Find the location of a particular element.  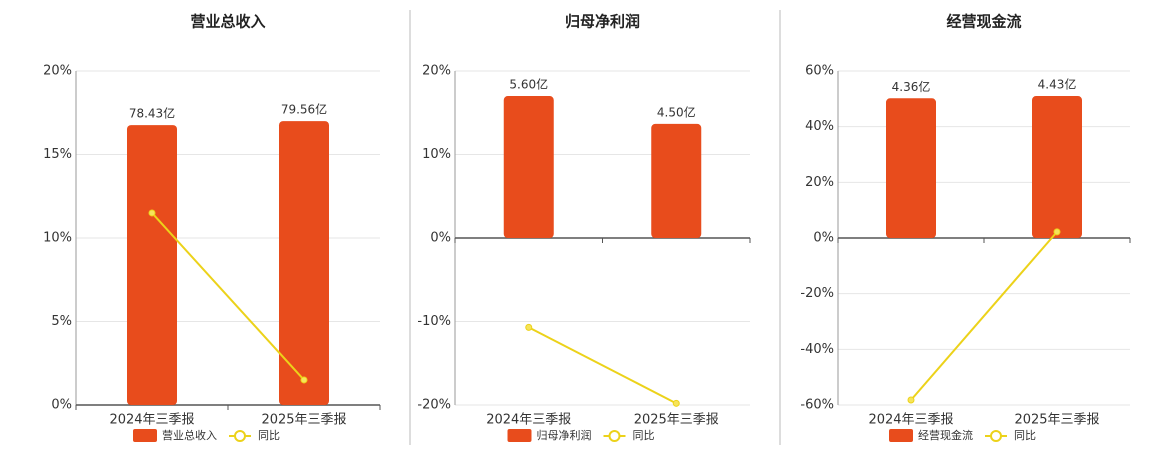

value-label: 4.50亿 is located at coordinates (676, 111).